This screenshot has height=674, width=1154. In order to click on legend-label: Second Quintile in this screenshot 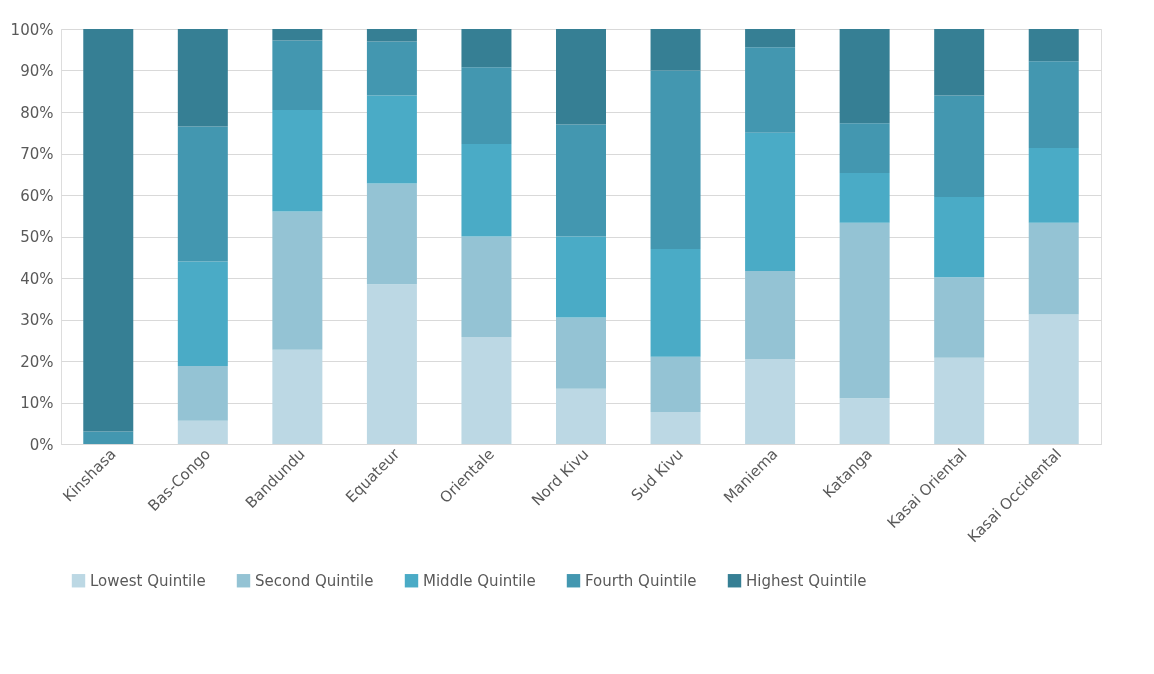, I will do `click(314, 580)`.